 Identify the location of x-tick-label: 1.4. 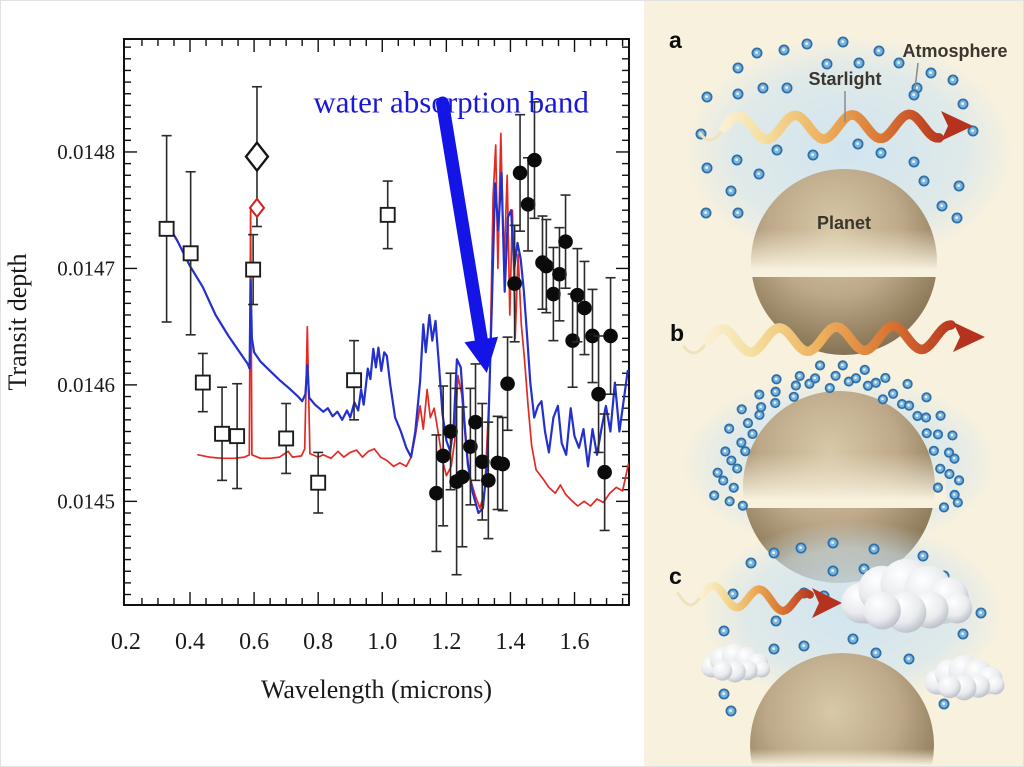
(510, 642).